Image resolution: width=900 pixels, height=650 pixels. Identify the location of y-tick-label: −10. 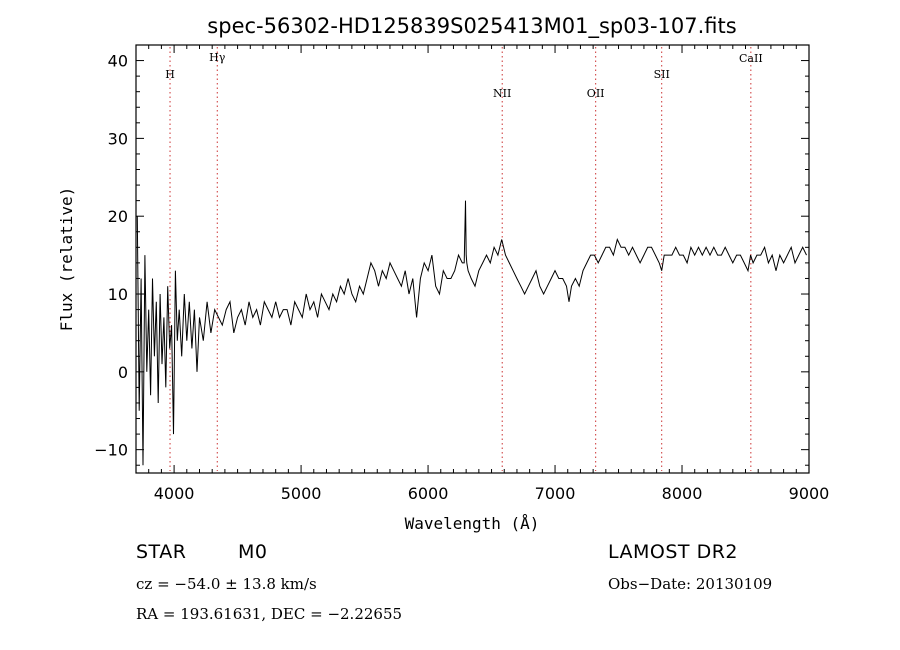
(111, 450).